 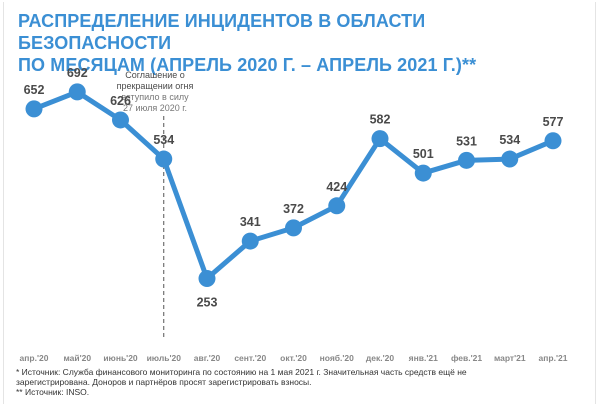 What do you see at coordinates (250, 222) in the screenshot?
I see `data-label: 341` at bounding box center [250, 222].